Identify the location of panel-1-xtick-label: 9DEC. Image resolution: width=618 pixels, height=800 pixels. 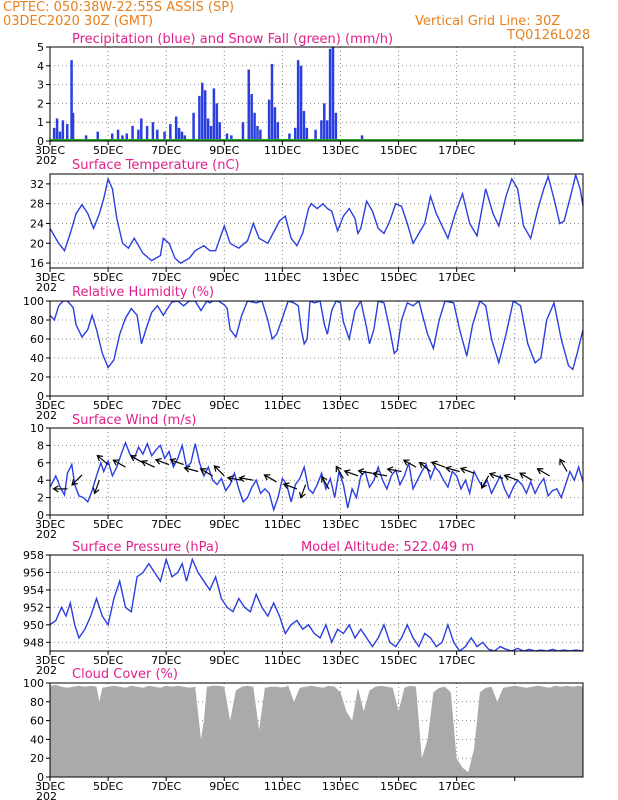
(224, 150).